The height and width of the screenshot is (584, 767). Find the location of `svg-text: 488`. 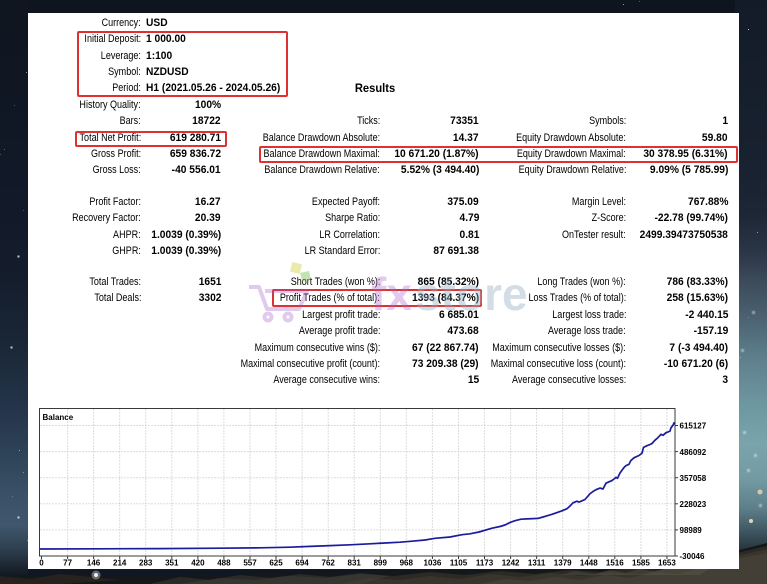

svg-text: 488 is located at coordinates (224, 562).